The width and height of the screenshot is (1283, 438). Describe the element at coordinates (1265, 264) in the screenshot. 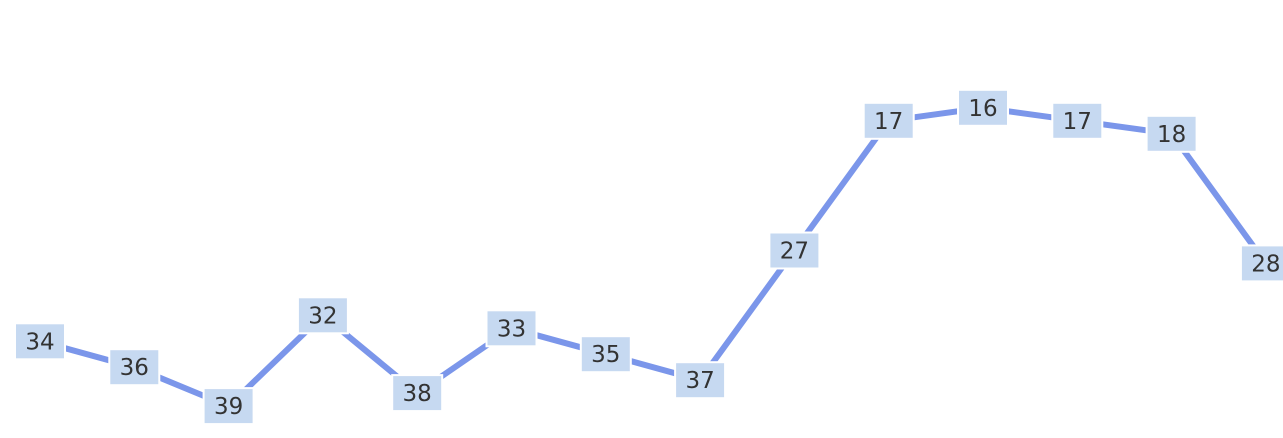

I see `data-label: 28` at that location.